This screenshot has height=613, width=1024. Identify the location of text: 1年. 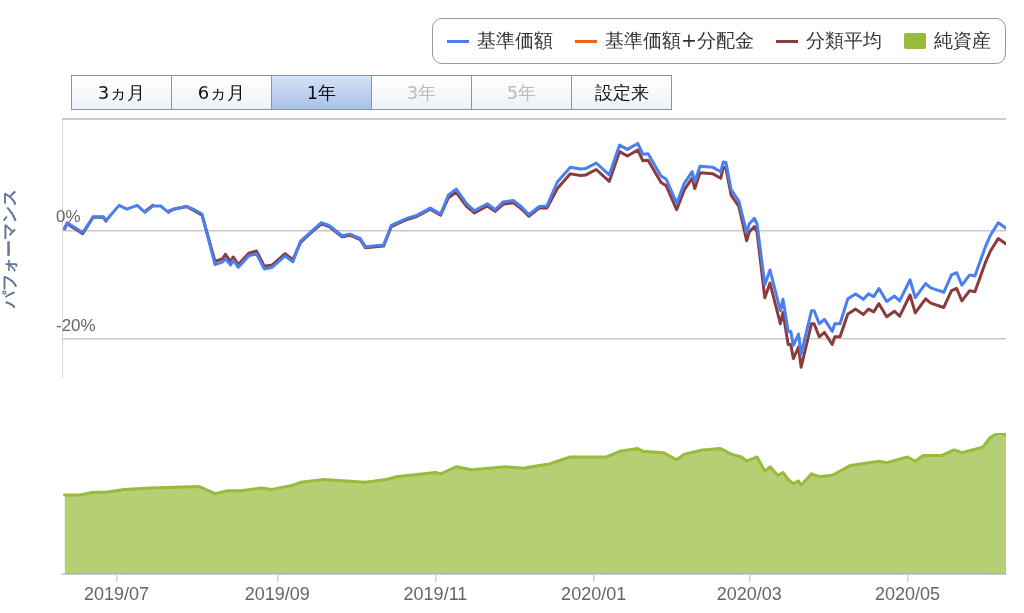
(321, 92).